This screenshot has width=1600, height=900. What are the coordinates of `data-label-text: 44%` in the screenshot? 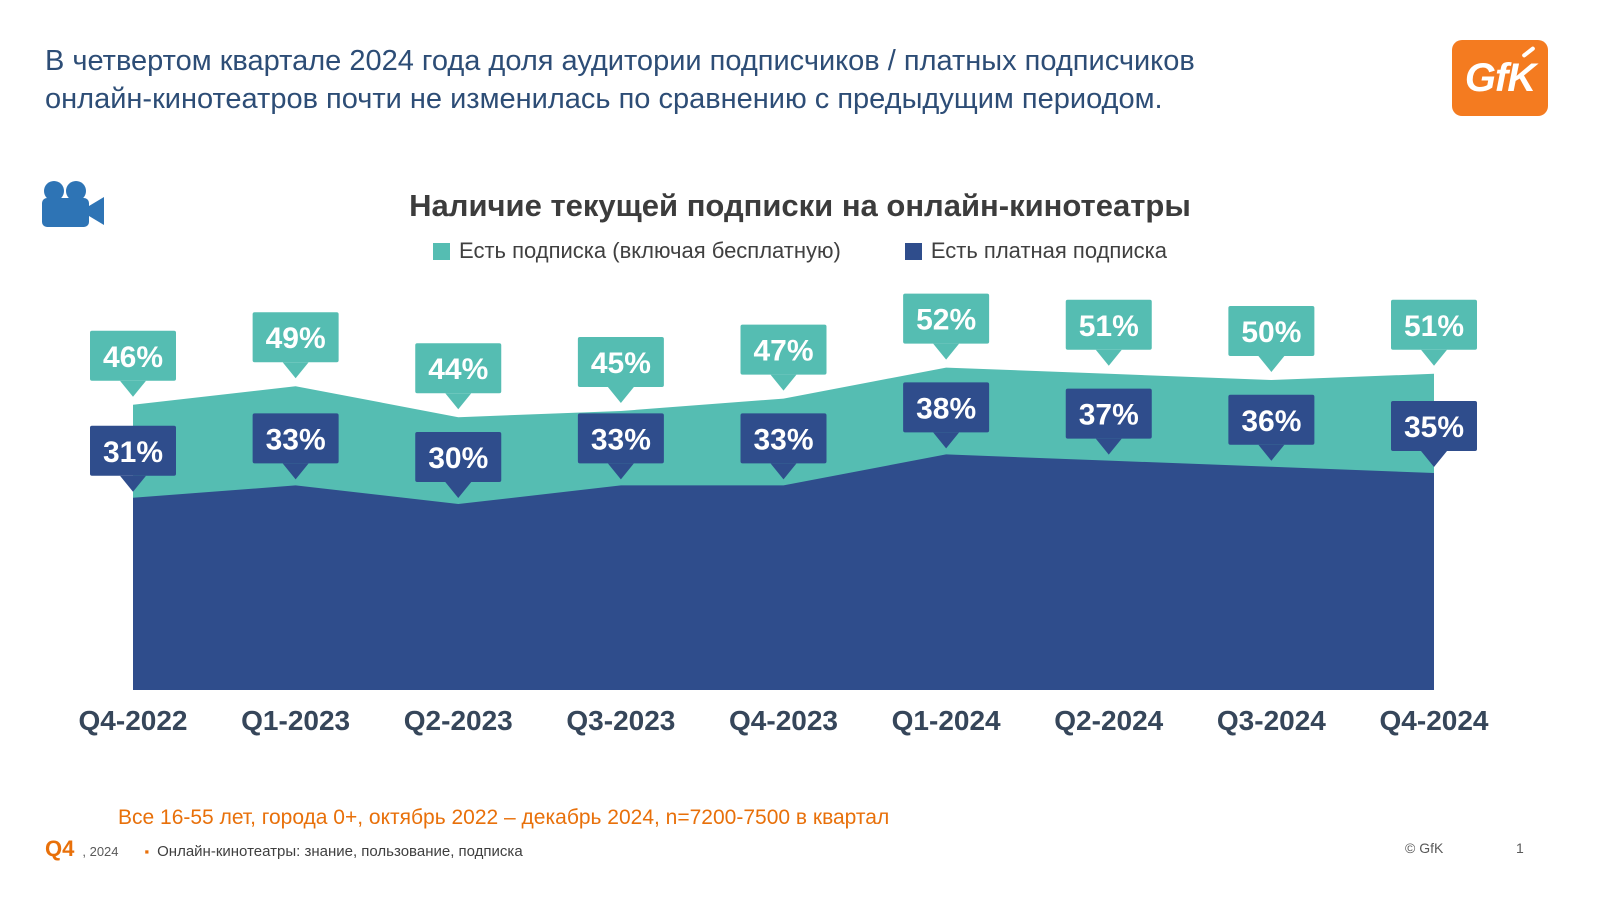 It's located at (458, 369).